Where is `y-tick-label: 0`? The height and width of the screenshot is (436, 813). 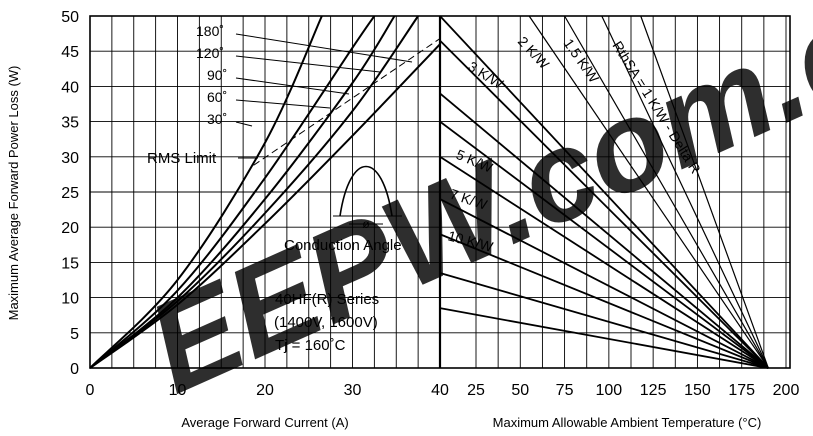 y-tick-label: 0 is located at coordinates (74, 369).